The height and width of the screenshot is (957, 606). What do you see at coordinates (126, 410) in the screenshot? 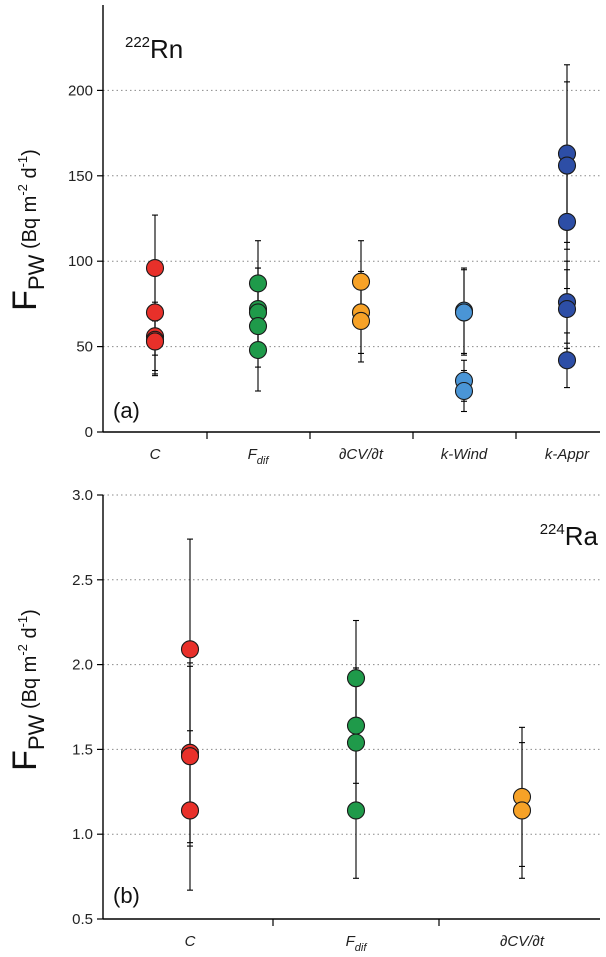
I see `panel-label: (a)` at bounding box center [126, 410].